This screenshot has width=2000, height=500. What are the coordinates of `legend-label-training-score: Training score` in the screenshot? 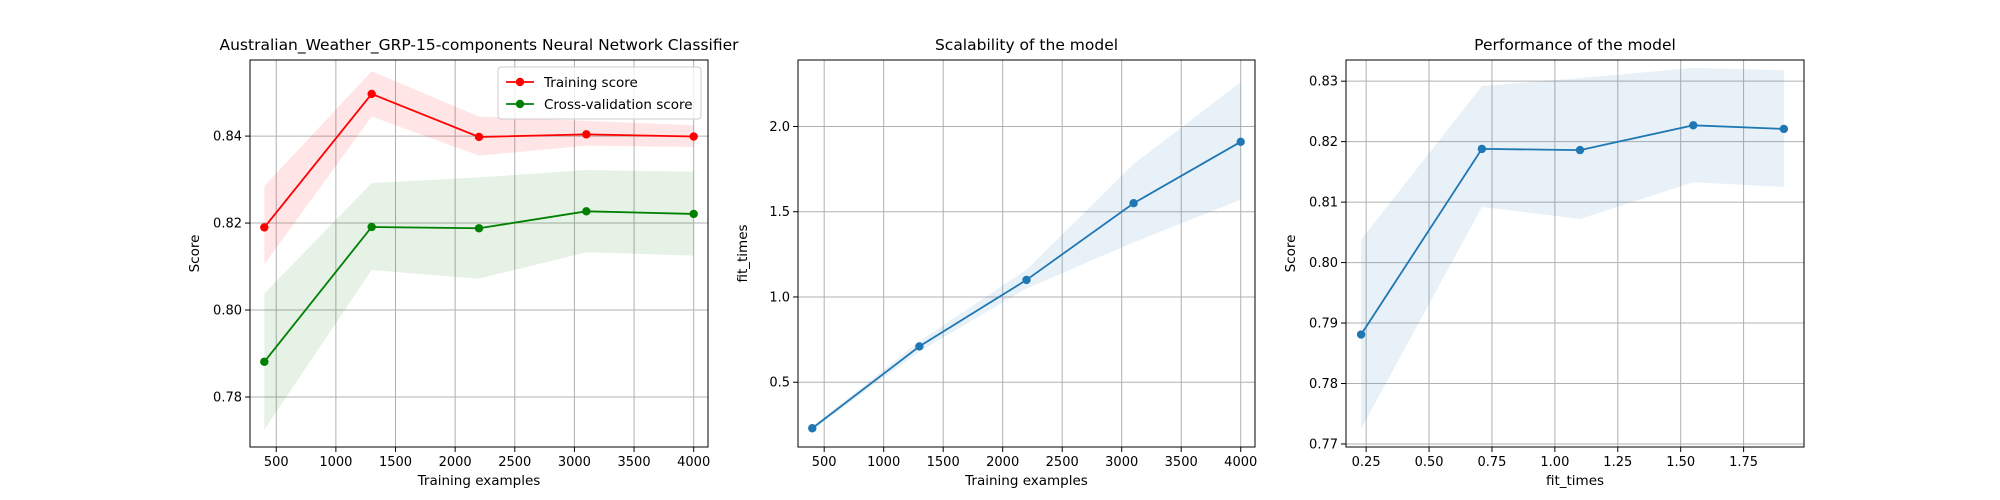 It's located at (590, 83).